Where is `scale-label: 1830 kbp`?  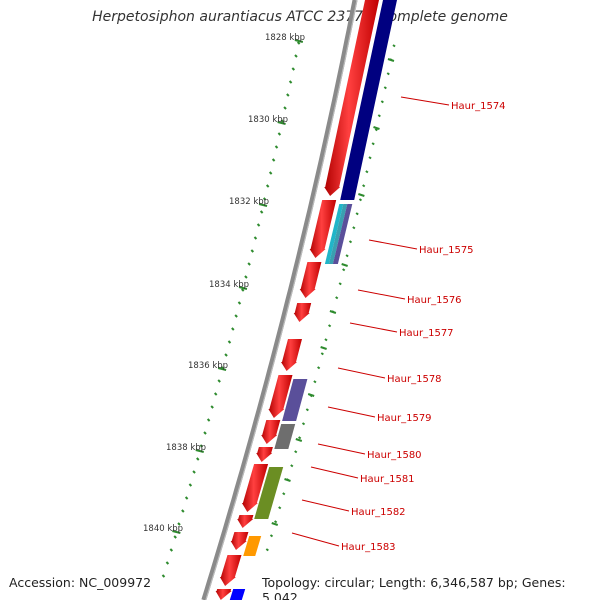
scale-label: 1830 kbp is located at coordinates (268, 120).